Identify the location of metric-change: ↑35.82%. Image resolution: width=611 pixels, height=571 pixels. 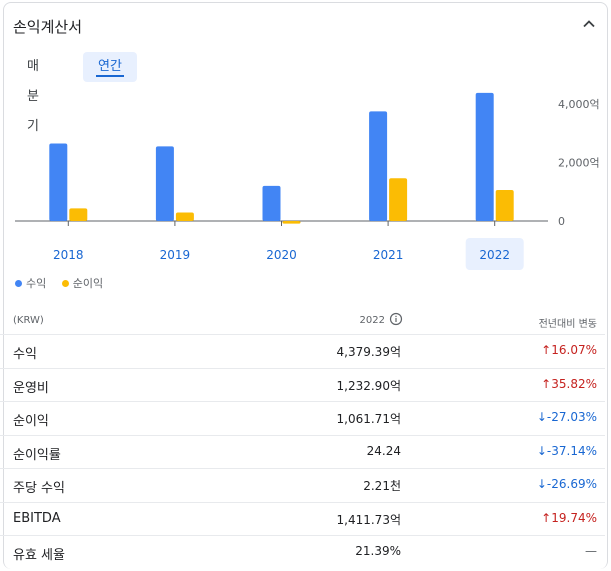
(569, 384).